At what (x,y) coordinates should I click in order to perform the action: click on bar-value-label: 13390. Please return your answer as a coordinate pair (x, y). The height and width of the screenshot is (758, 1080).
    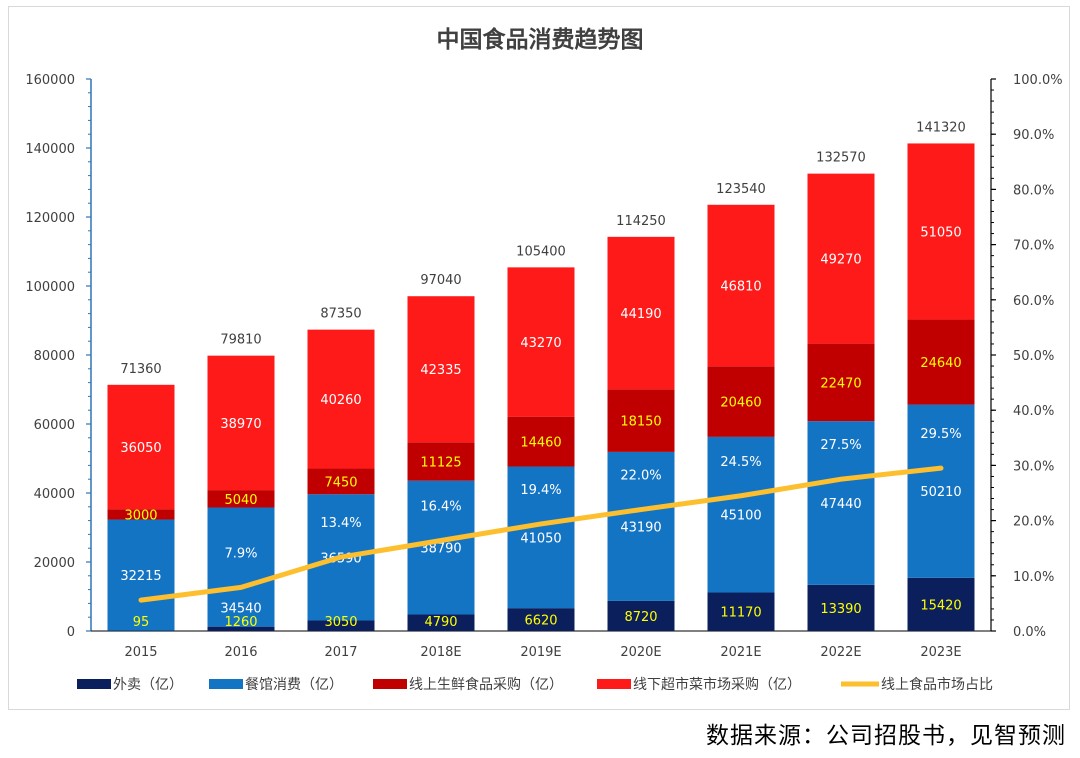
    Looking at the image, I should click on (840, 609).